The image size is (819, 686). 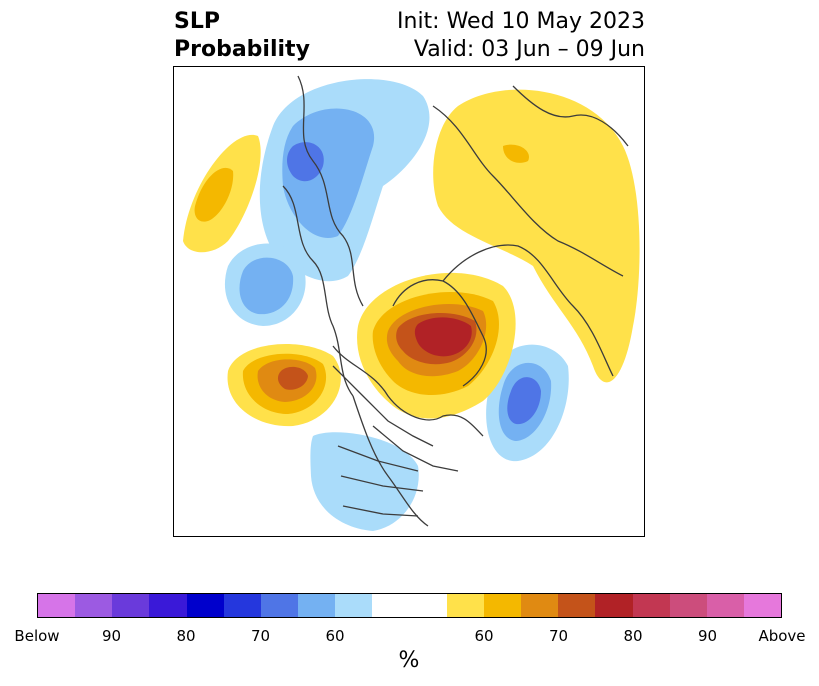 I want to click on valid-range: Valid: 03 Jun – 09 Jun, so click(x=529, y=49).